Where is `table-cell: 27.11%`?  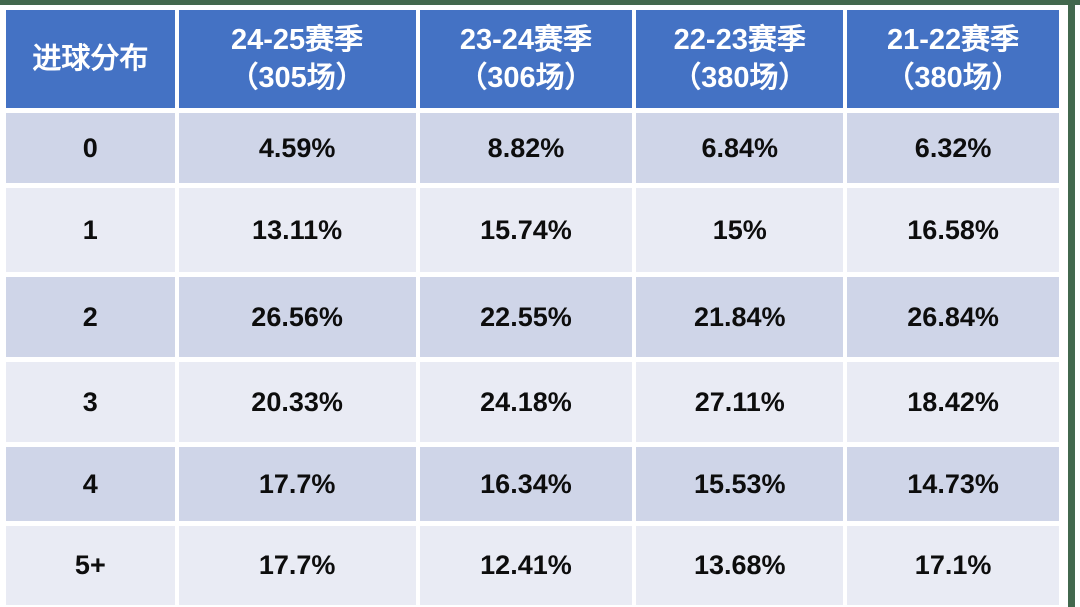
table-cell: 27.11% is located at coordinates (740, 402).